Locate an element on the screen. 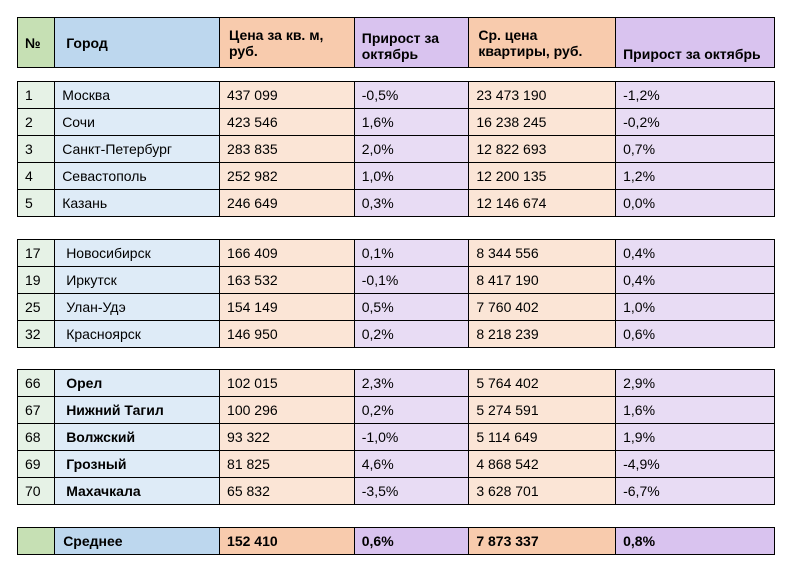 The image size is (798, 576). cell-avg-price: 5 114 649 is located at coordinates (542, 437).